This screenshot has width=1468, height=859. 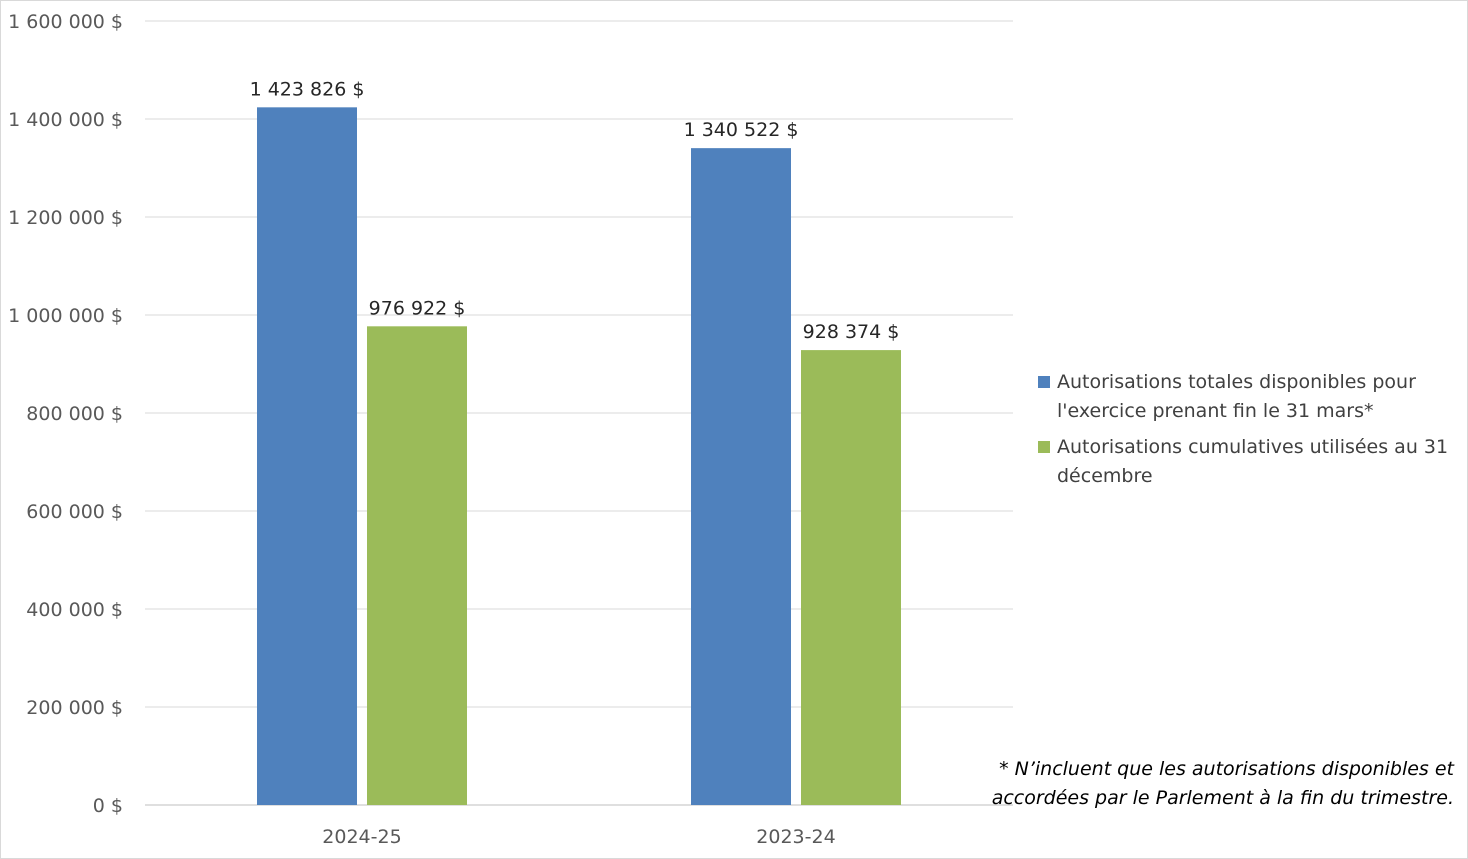 What do you see at coordinates (65, 22) in the screenshot?
I see `y-tick-label: 1 600 000 $` at bounding box center [65, 22].